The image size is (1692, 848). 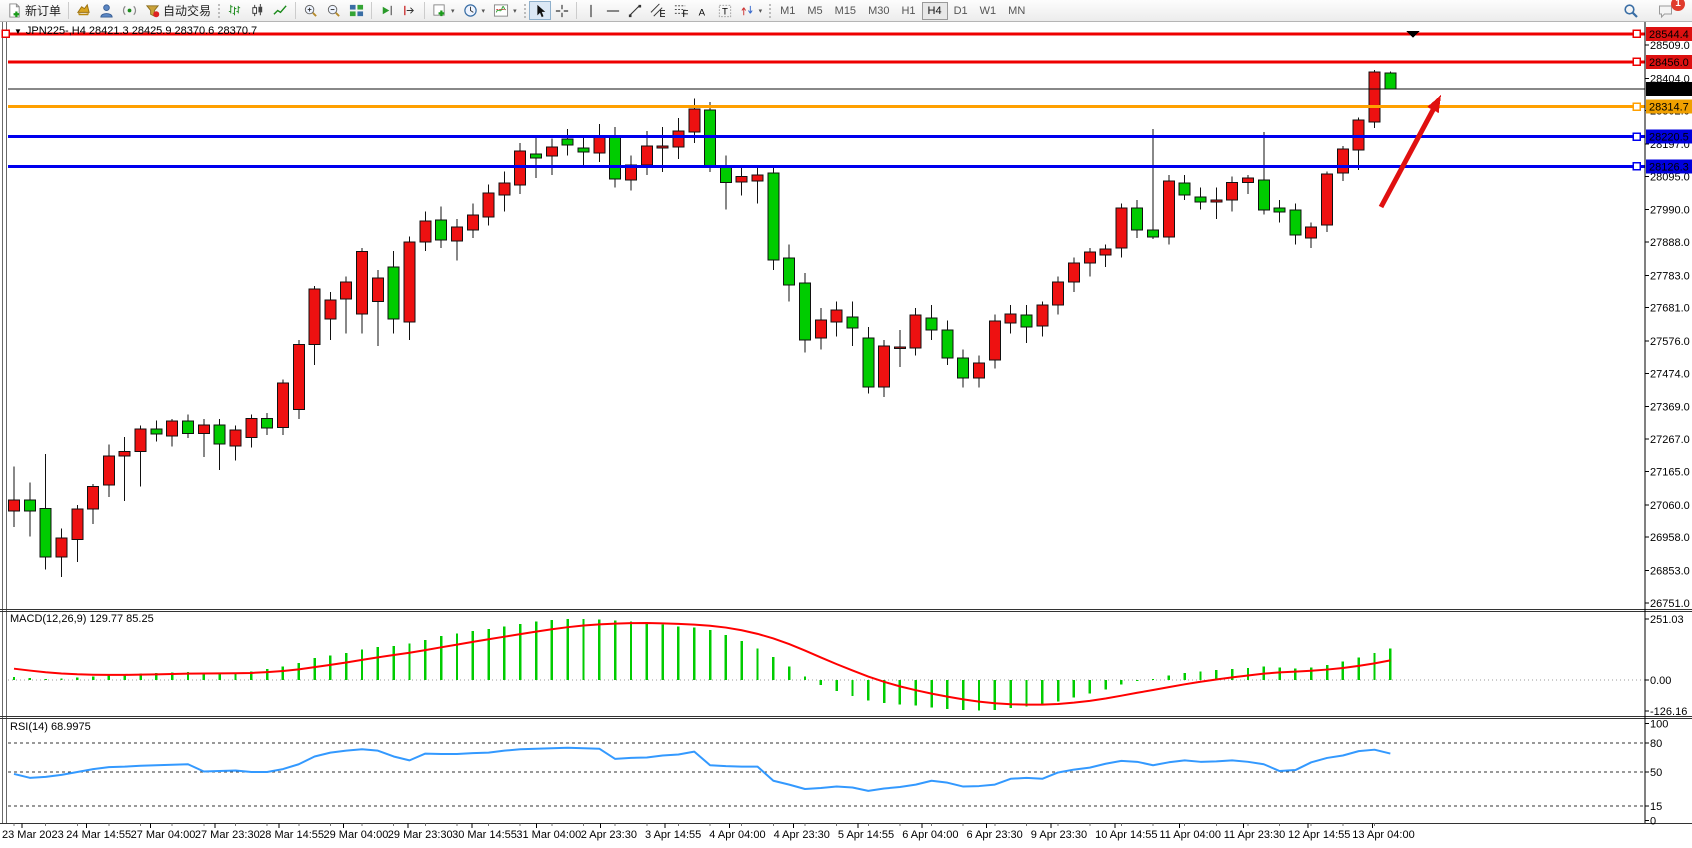 I want to click on svg-text: -126.16, so click(x=1668, y=712).